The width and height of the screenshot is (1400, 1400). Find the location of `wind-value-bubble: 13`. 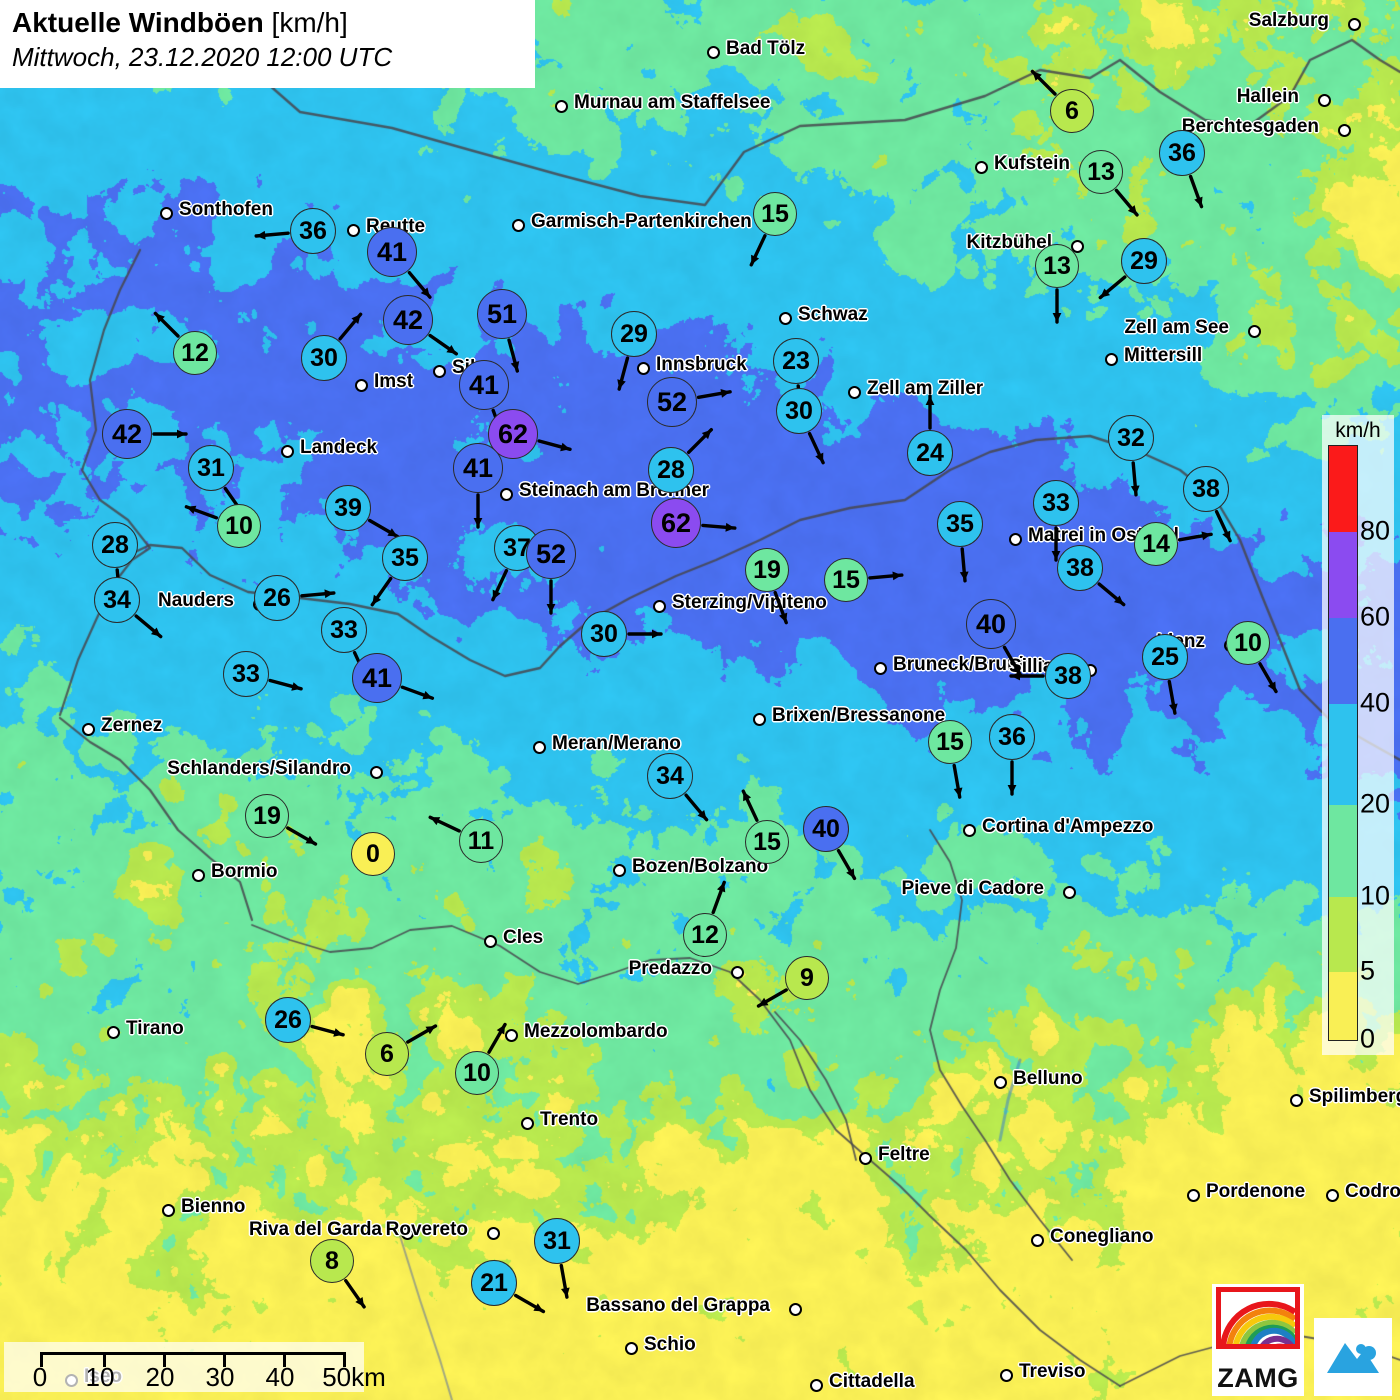

wind-value-bubble: 13 is located at coordinates (1057, 266).